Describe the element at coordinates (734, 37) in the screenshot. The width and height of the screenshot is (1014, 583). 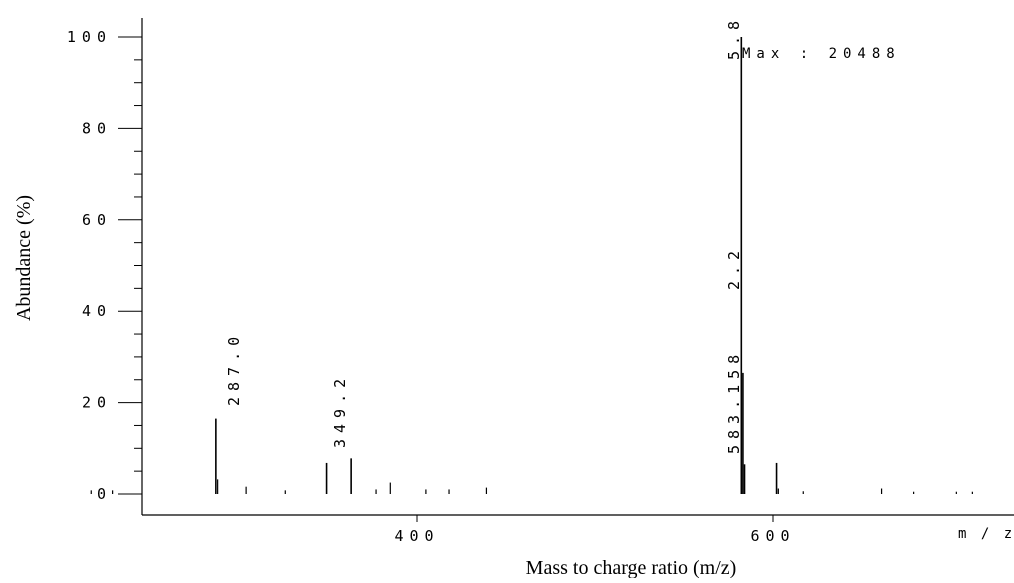
I see `peak-label: 5.8` at that location.